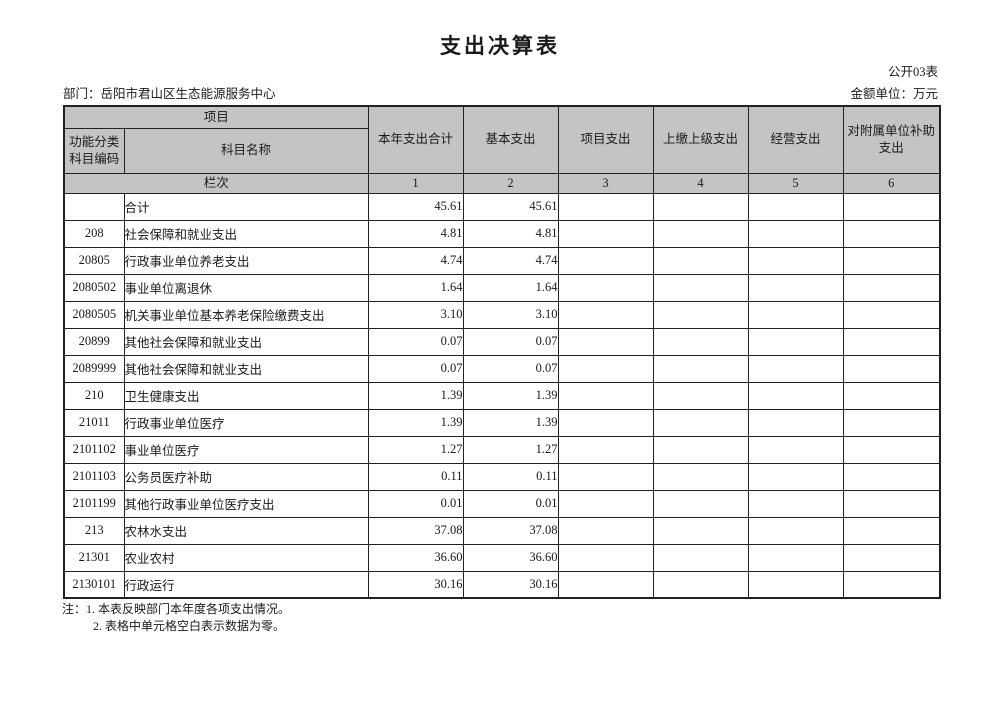 This screenshot has height=706, width=1000. I want to click on cell-value: 45.61, so click(510, 206).